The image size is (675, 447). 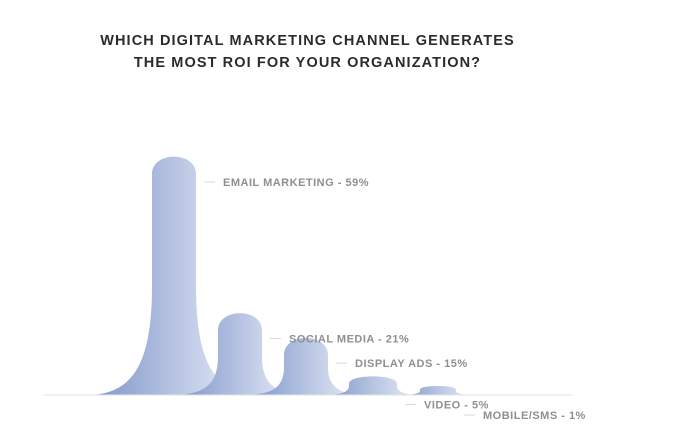 What do you see at coordinates (174, 275) in the screenshot?
I see `peak-email-marketing` at bounding box center [174, 275].